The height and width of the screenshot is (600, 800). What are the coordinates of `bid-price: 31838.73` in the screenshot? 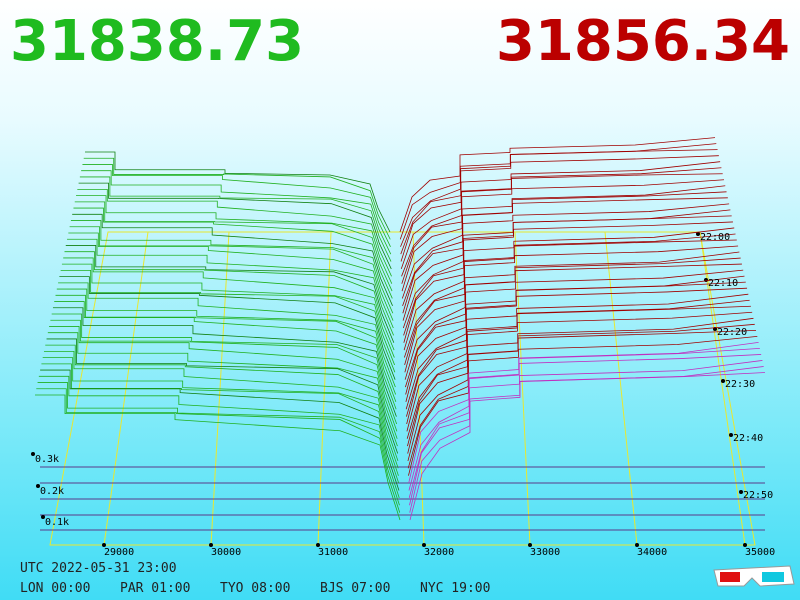 It's located at (157, 41).